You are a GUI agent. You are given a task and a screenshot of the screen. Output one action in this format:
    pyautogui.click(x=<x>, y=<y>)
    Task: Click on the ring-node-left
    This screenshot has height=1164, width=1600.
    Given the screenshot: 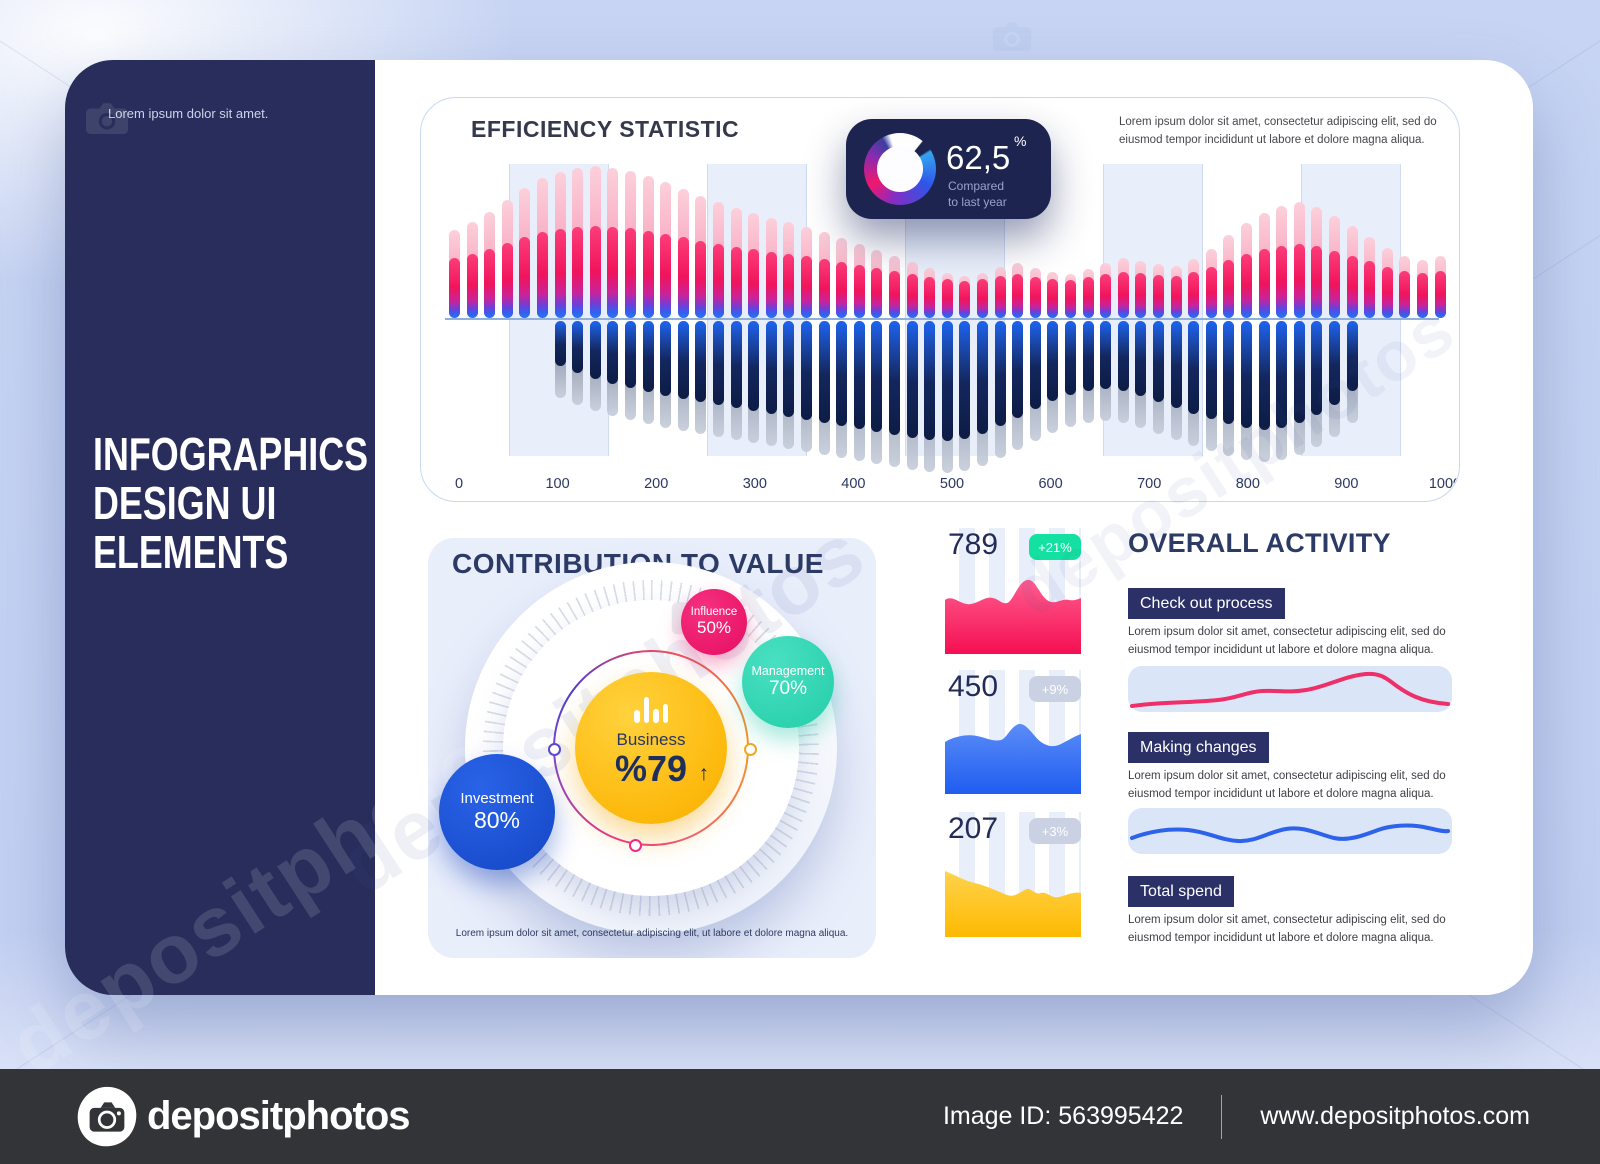 What is the action you would take?
    pyautogui.click(x=554, y=749)
    